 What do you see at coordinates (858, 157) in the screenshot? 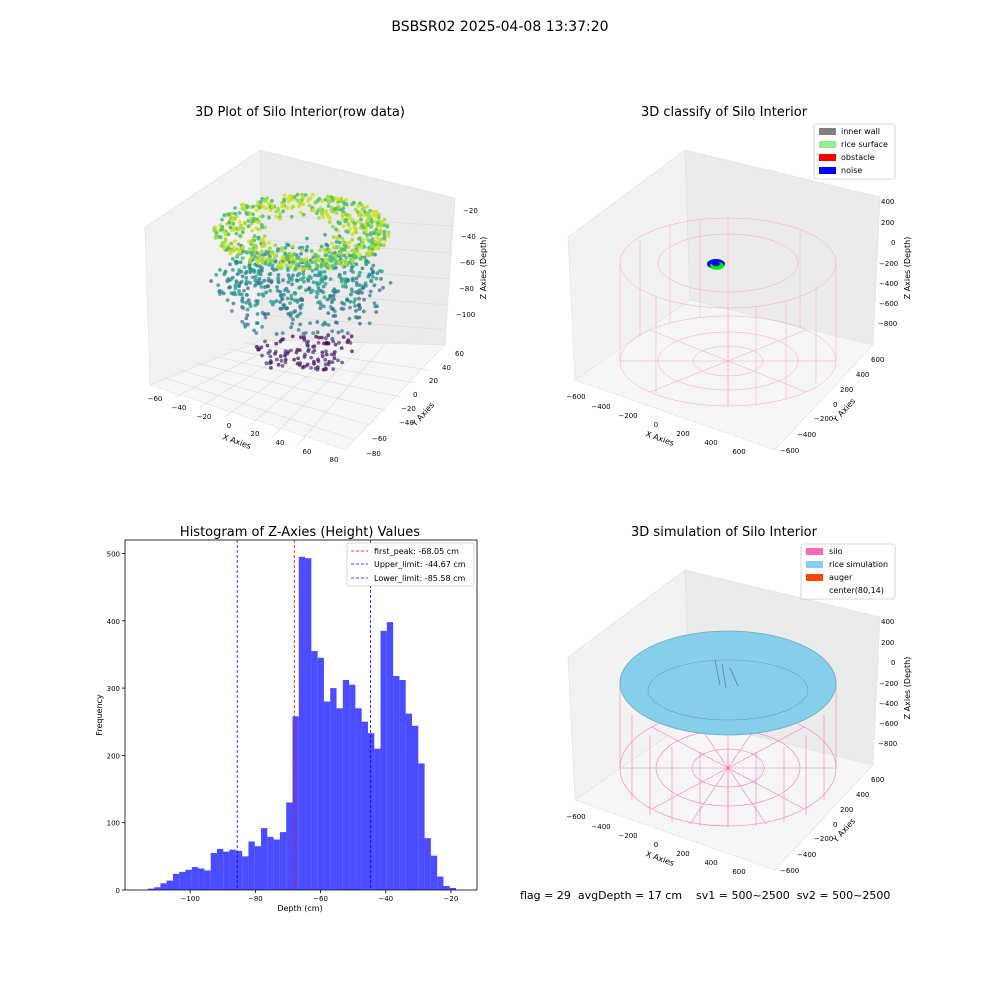
I see `legend-label: obstacle` at bounding box center [858, 157].